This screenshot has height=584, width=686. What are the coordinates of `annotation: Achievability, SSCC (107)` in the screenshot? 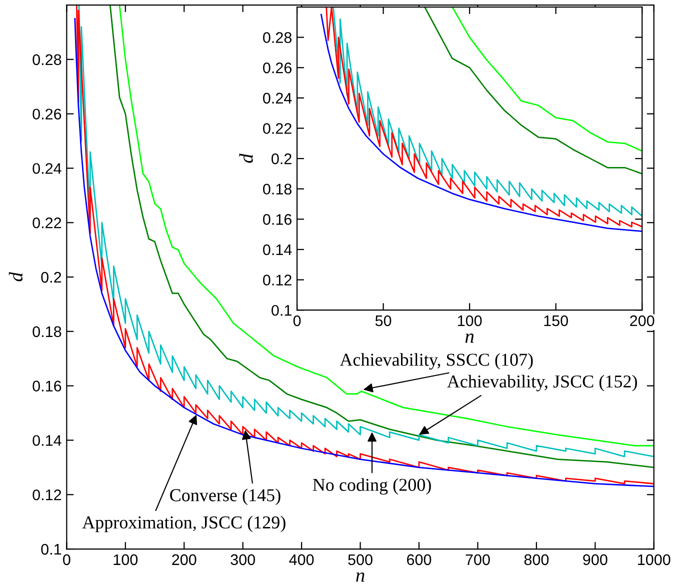 It's located at (436, 361).